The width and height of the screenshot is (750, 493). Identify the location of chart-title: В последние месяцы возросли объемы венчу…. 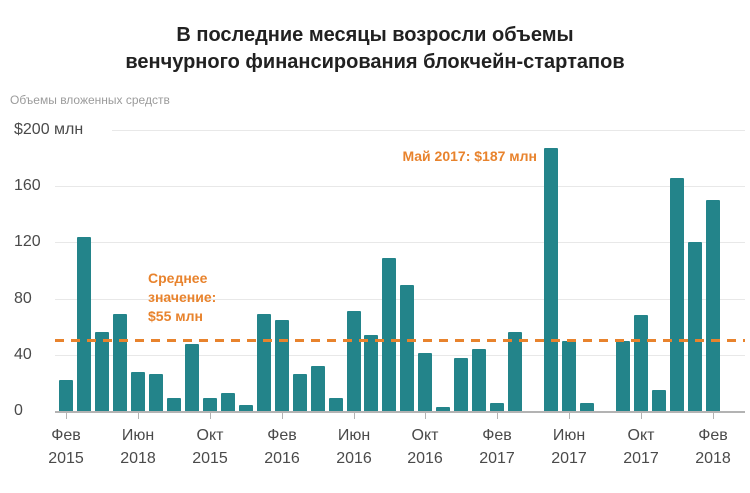
(375, 49).